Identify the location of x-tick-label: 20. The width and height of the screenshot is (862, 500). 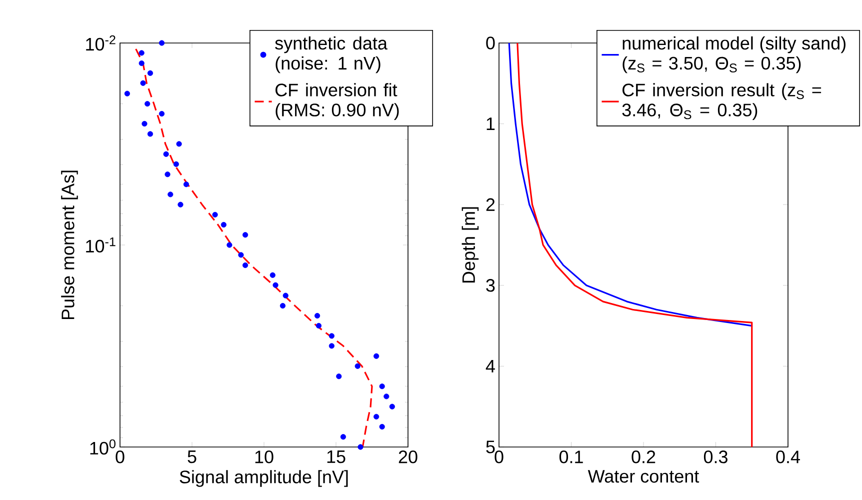
(408, 457).